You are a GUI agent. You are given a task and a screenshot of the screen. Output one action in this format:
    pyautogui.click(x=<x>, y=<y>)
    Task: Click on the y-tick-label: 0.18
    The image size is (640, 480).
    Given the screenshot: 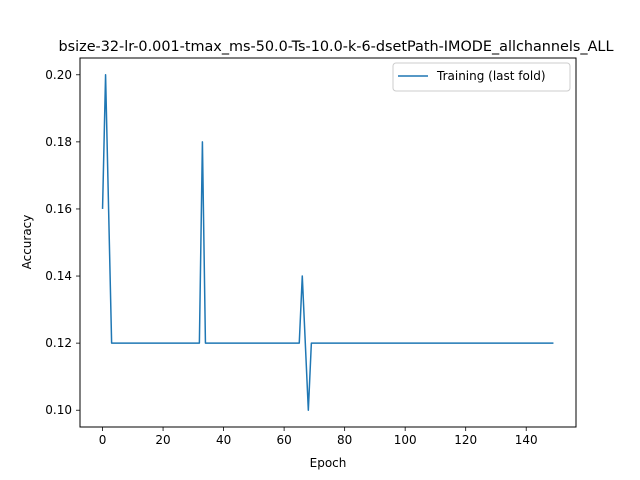 What is the action you would take?
    pyautogui.click(x=58, y=142)
    